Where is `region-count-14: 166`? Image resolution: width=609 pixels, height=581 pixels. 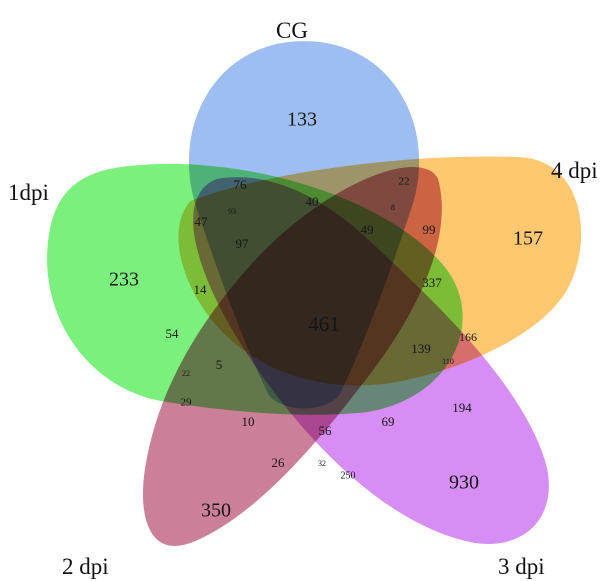
region-count-14: 166 is located at coordinates (468, 337).